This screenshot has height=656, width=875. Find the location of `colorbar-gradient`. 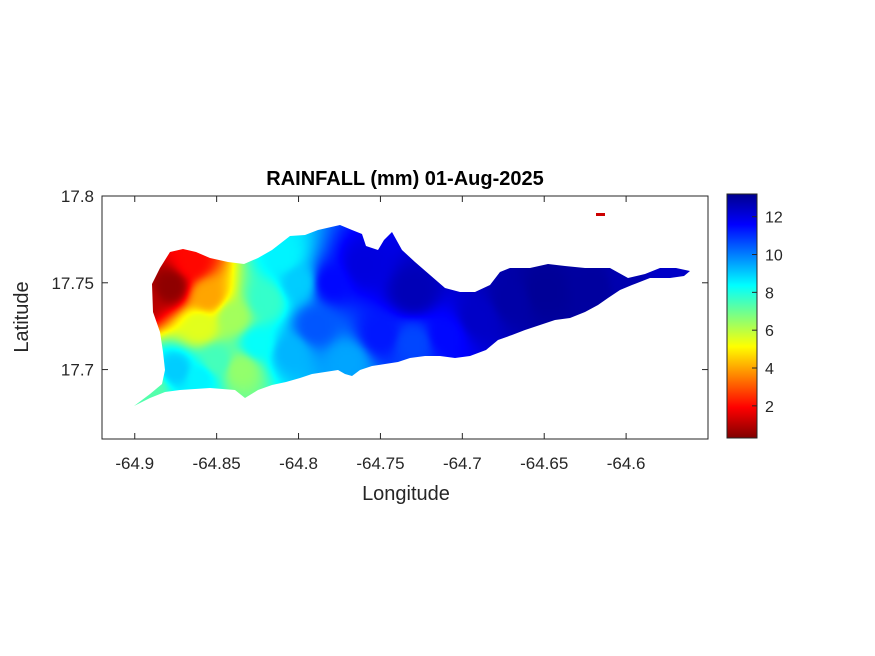

colorbar-gradient is located at coordinates (742, 316).